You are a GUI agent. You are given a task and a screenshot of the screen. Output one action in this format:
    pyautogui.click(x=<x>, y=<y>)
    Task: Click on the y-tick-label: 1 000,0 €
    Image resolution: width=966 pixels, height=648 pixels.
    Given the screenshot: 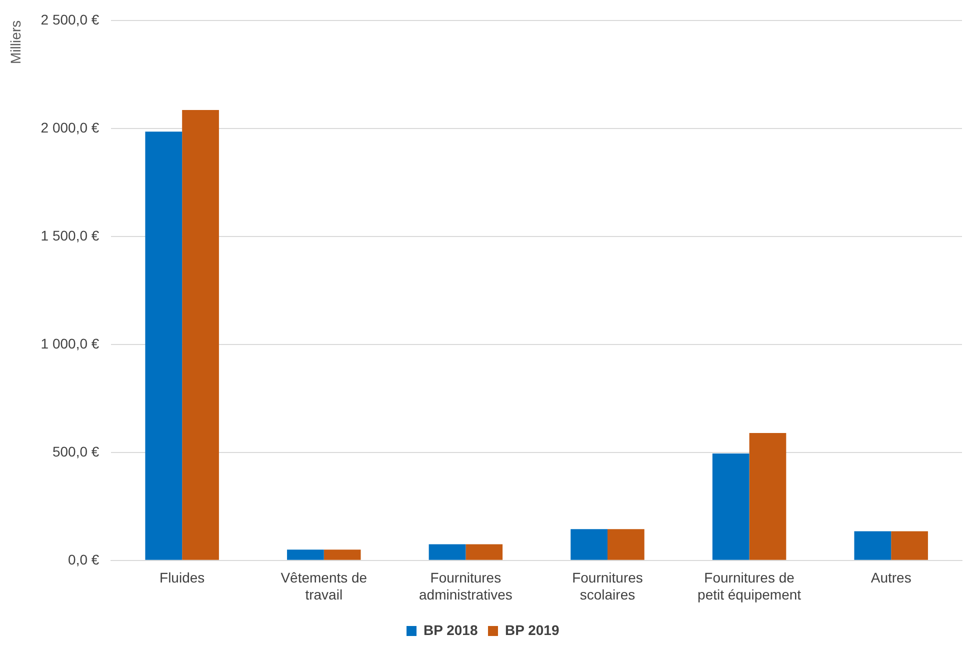 What is the action you would take?
    pyautogui.click(x=70, y=343)
    